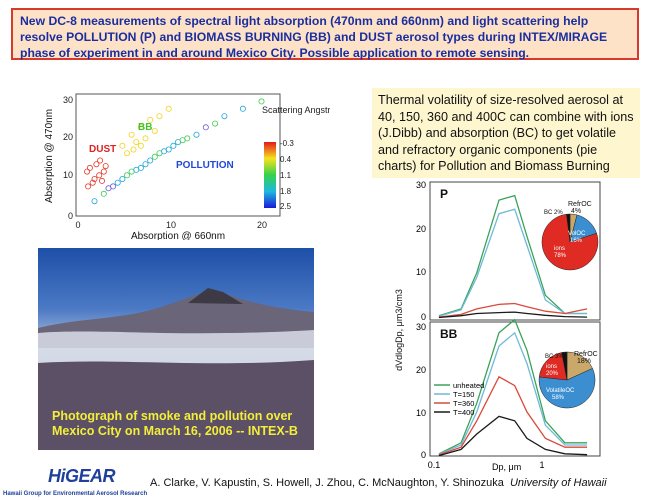  I want to click on panel-p-pie, so click(570, 242).